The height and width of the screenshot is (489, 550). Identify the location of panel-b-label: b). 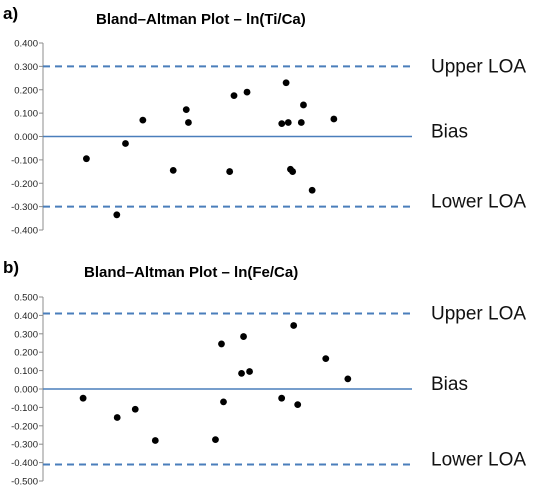
(11, 267).